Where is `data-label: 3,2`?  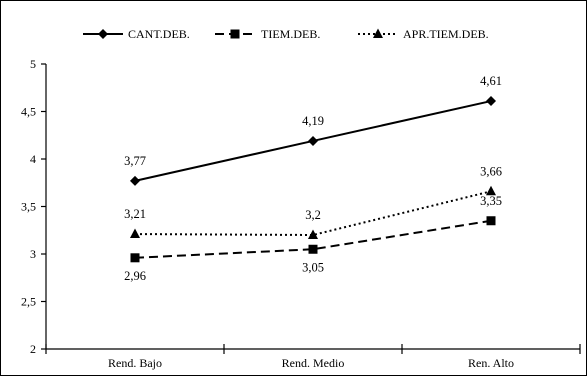 data-label: 3,2 is located at coordinates (313, 215).